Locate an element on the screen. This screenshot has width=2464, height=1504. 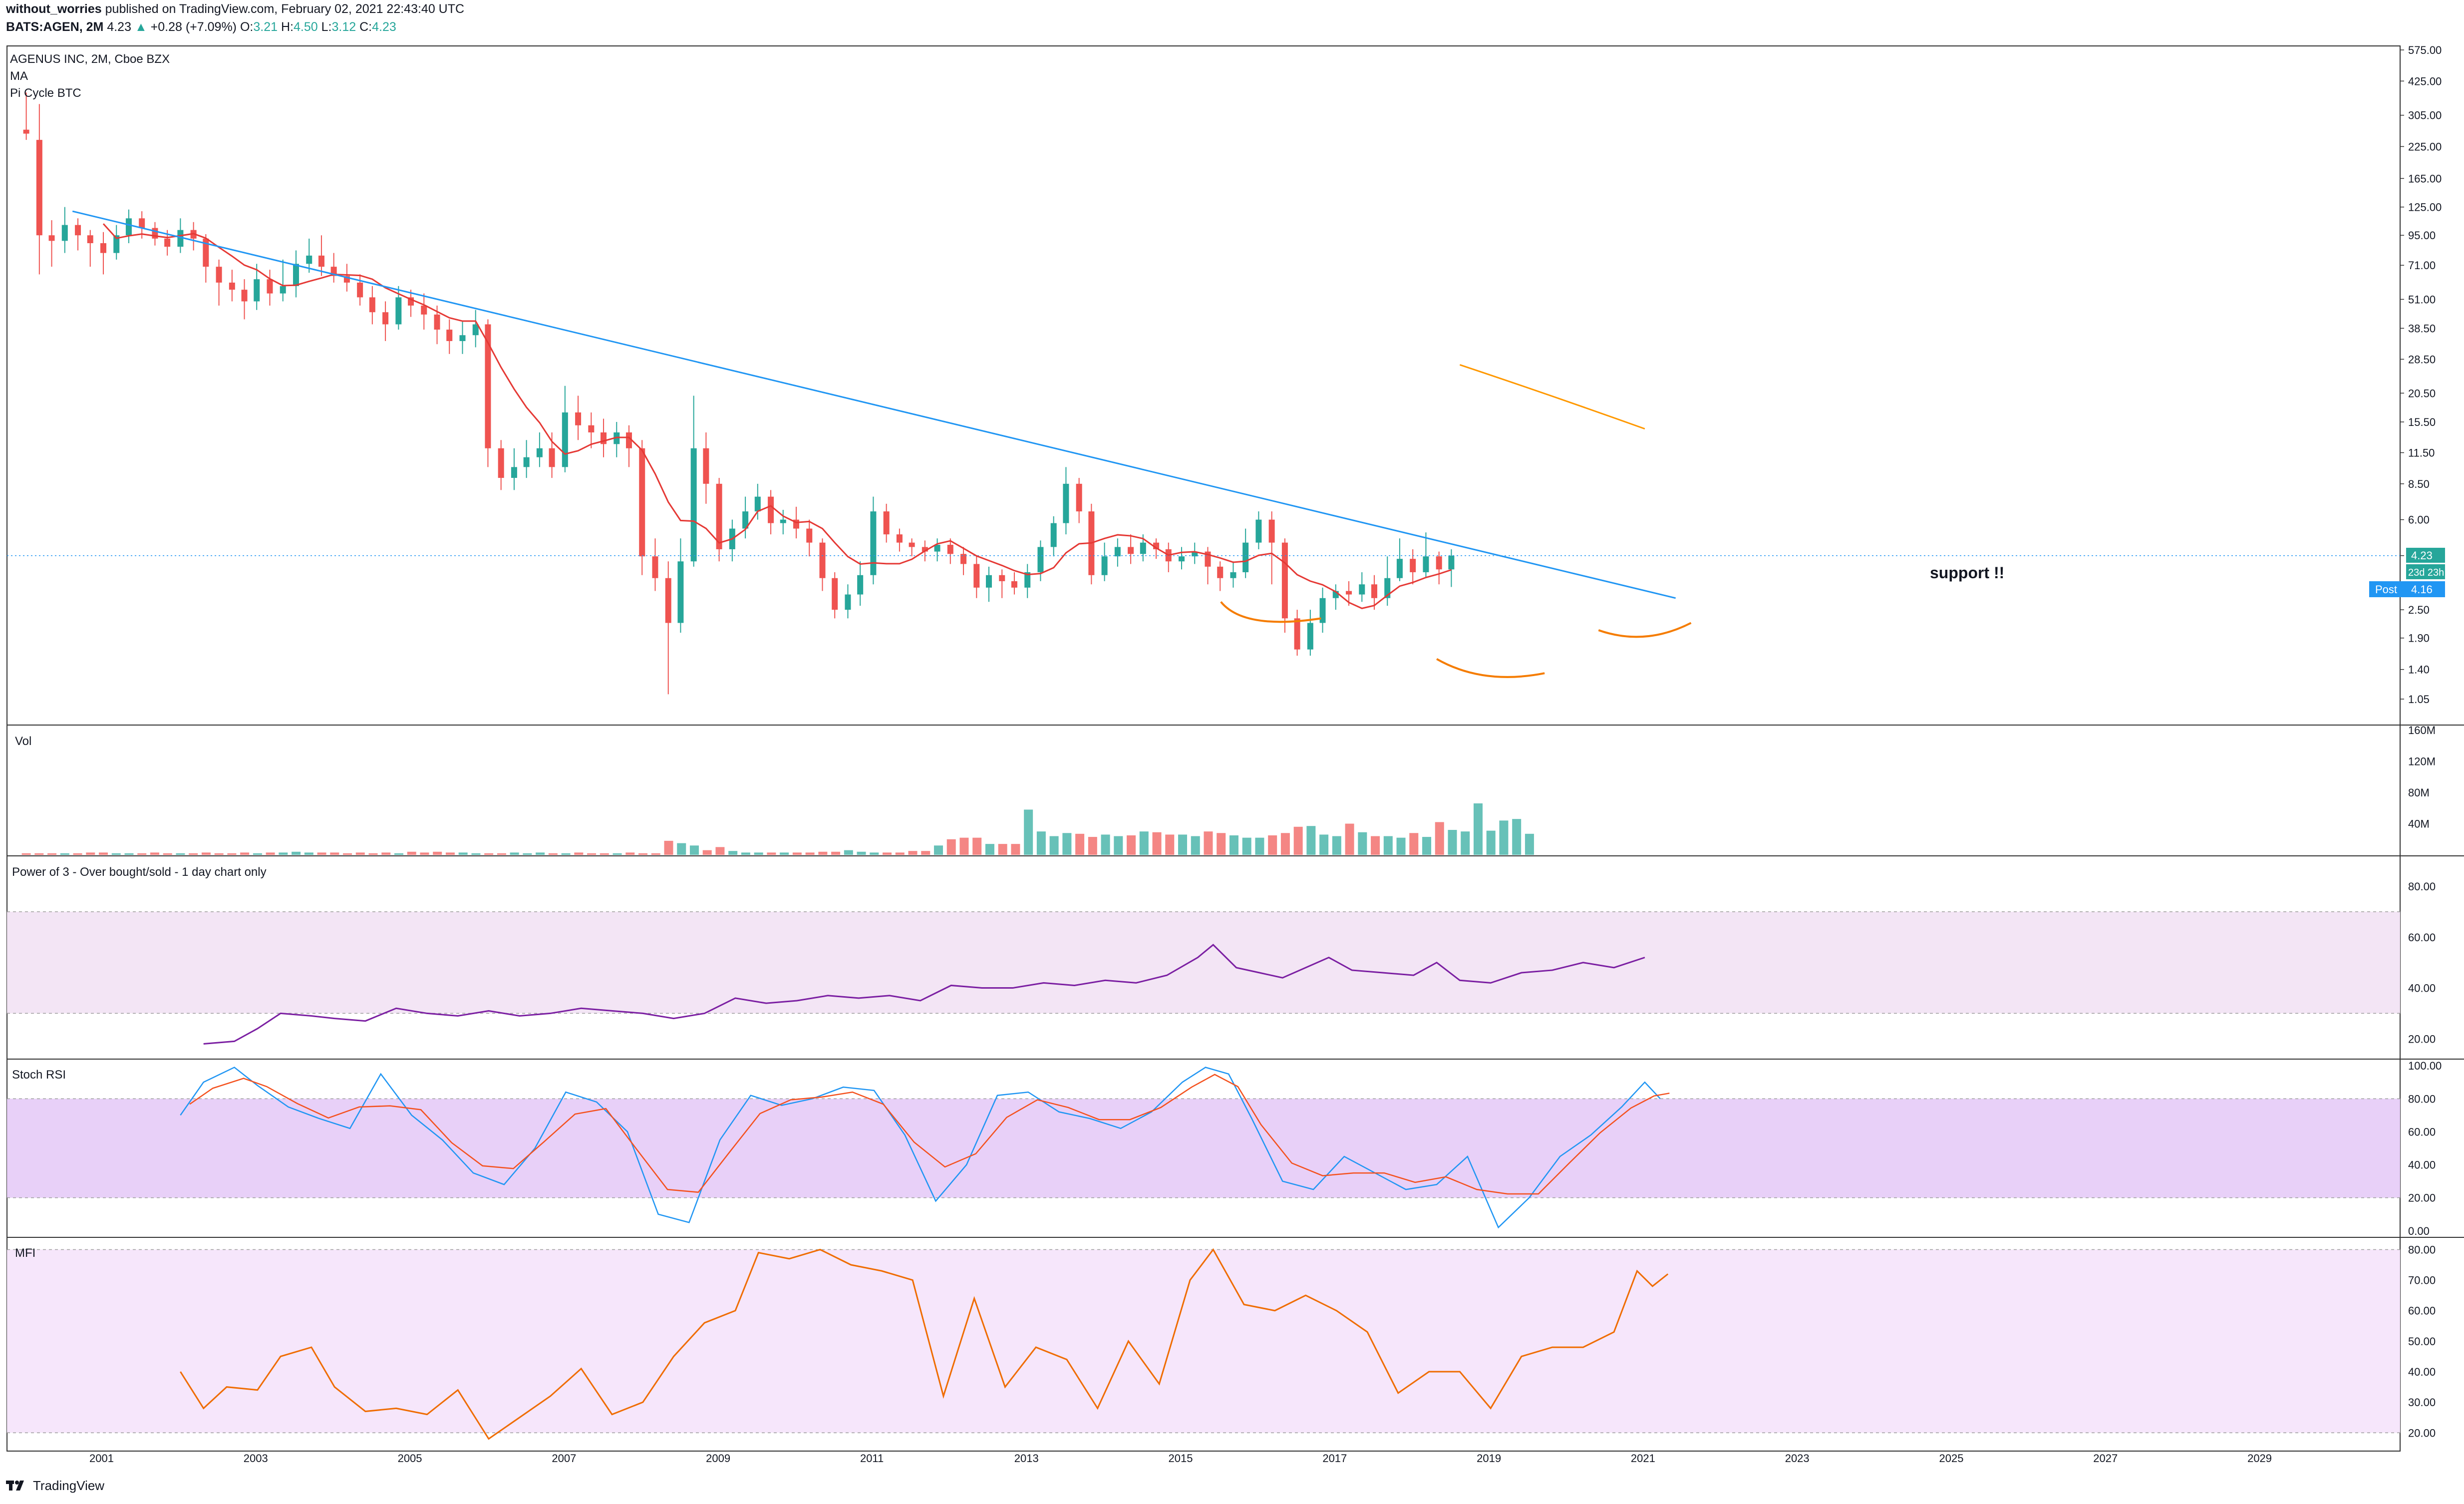
footer: TradingView is located at coordinates (55, 1485).